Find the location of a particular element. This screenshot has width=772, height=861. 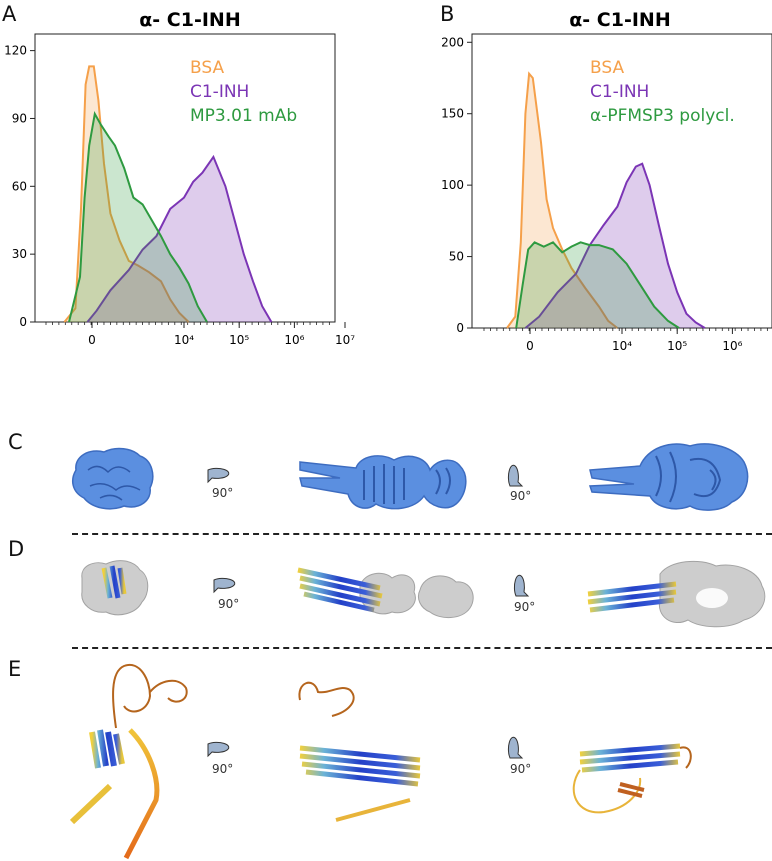

divider-d-e is located at coordinates (422, 648).